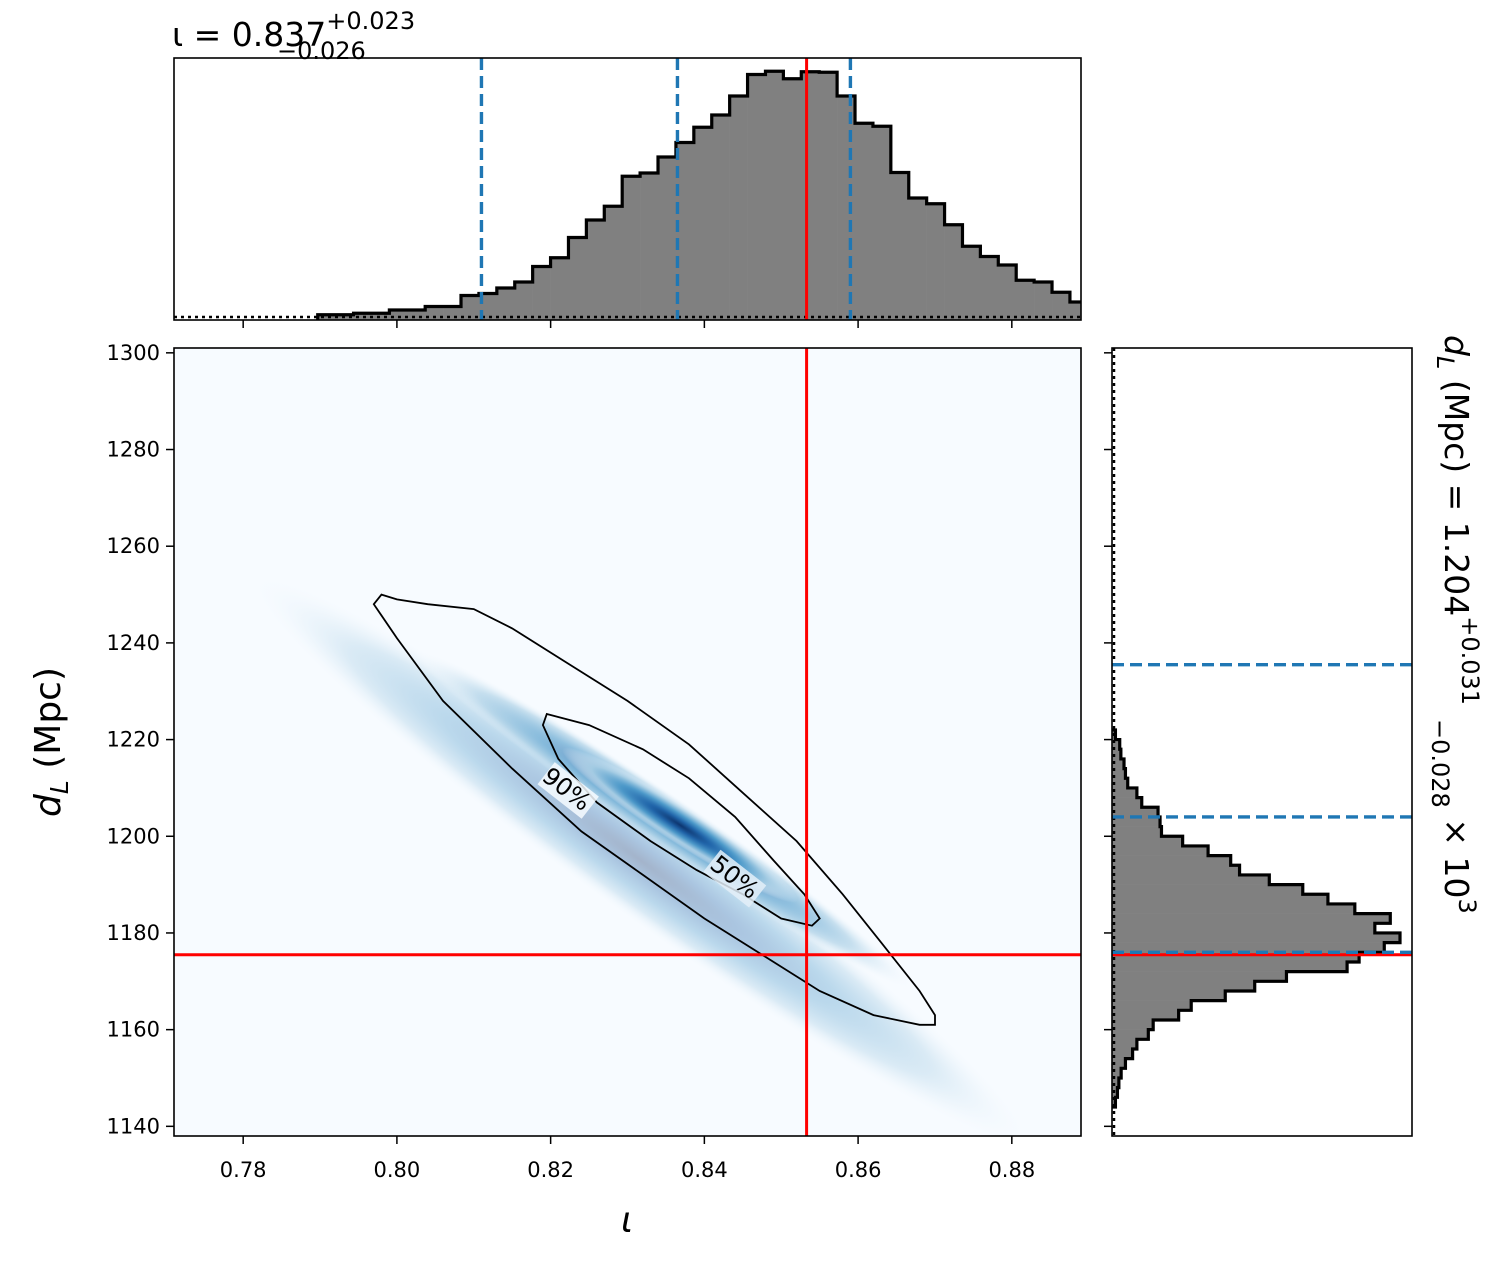 Image resolution: width=1502 pixels, height=1267 pixels. I want to click on y-tick-label: 1200, so click(133, 836).